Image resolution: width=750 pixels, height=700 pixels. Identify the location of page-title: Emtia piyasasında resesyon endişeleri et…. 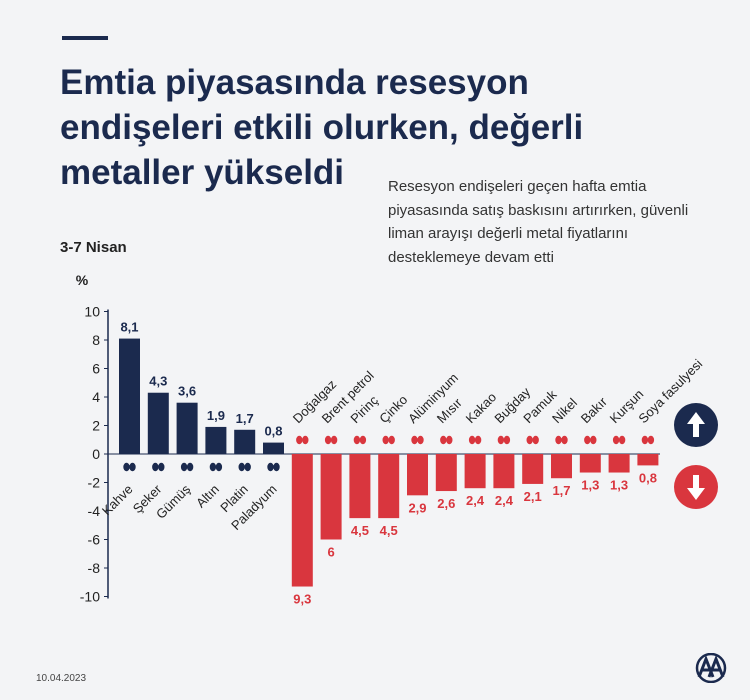
(322, 127).